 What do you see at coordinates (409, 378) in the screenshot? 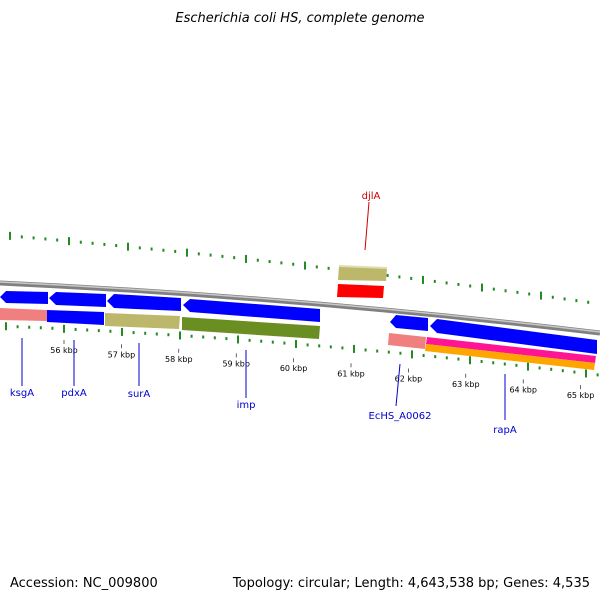
I see `scale-tick-label: 62 kbp` at bounding box center [409, 378].